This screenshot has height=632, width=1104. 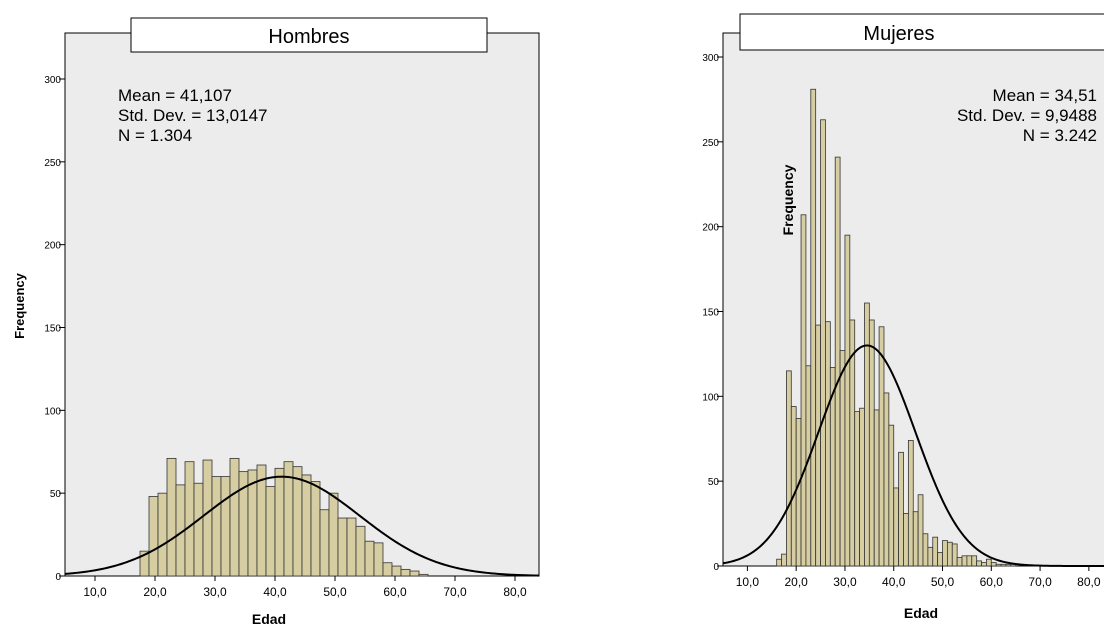 I want to click on bars, so click(x=284, y=517).